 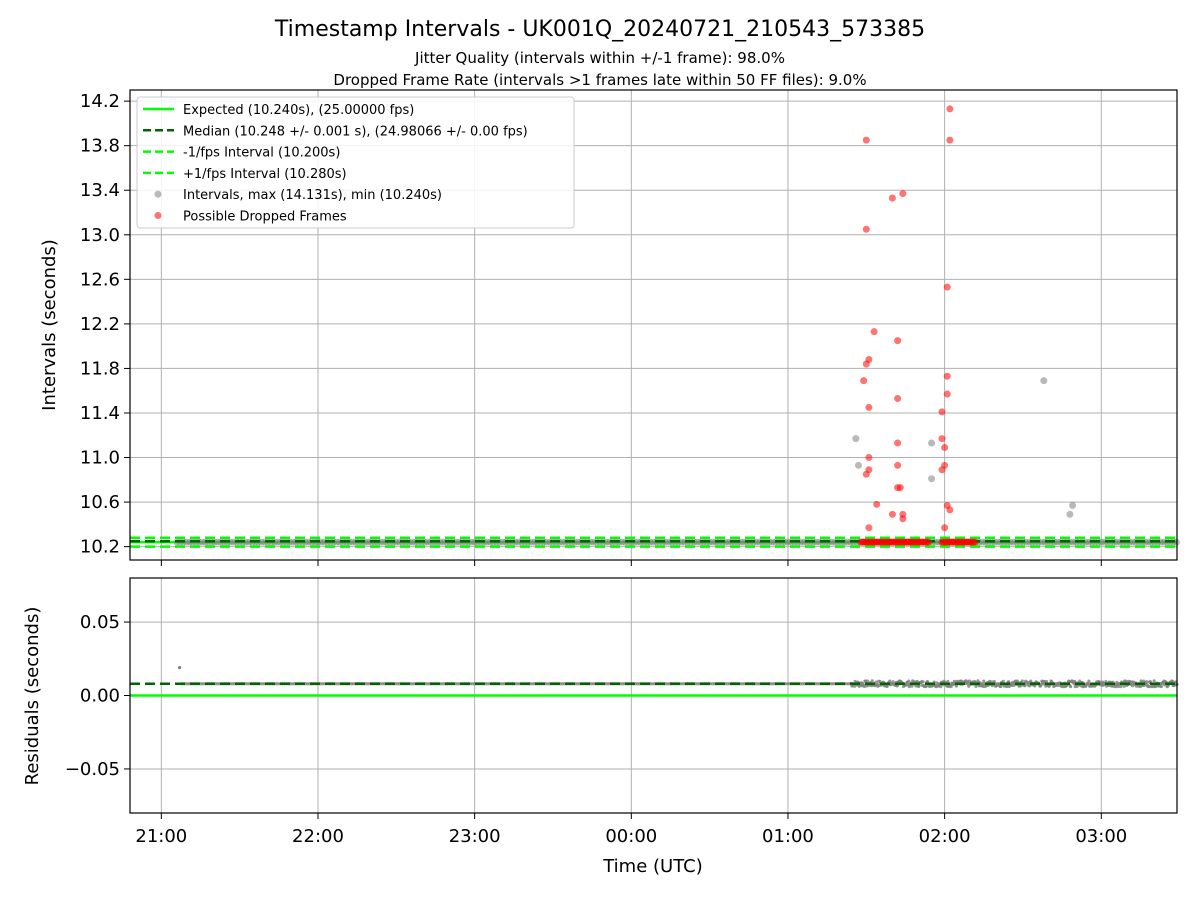 I want to click on legend-box, so click(x=355, y=162).